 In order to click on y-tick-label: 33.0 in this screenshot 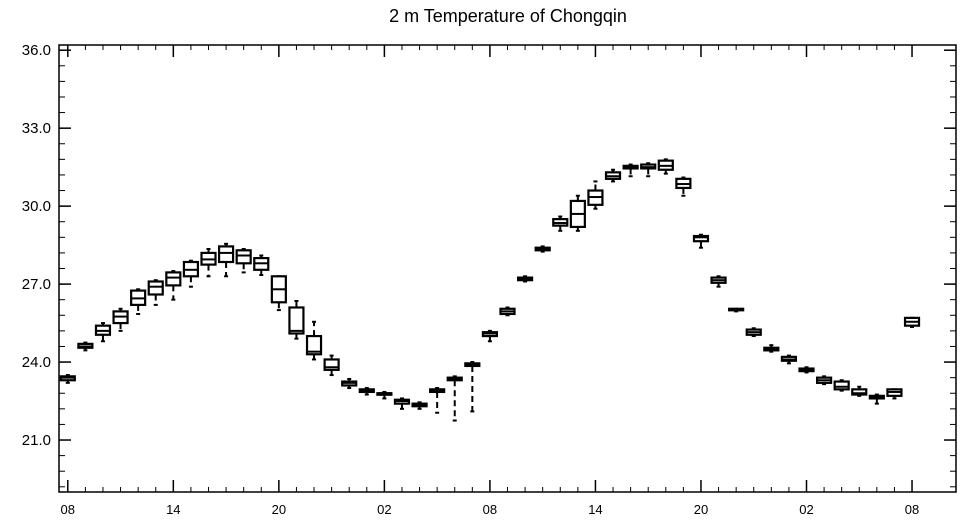, I will do `click(36, 128)`.